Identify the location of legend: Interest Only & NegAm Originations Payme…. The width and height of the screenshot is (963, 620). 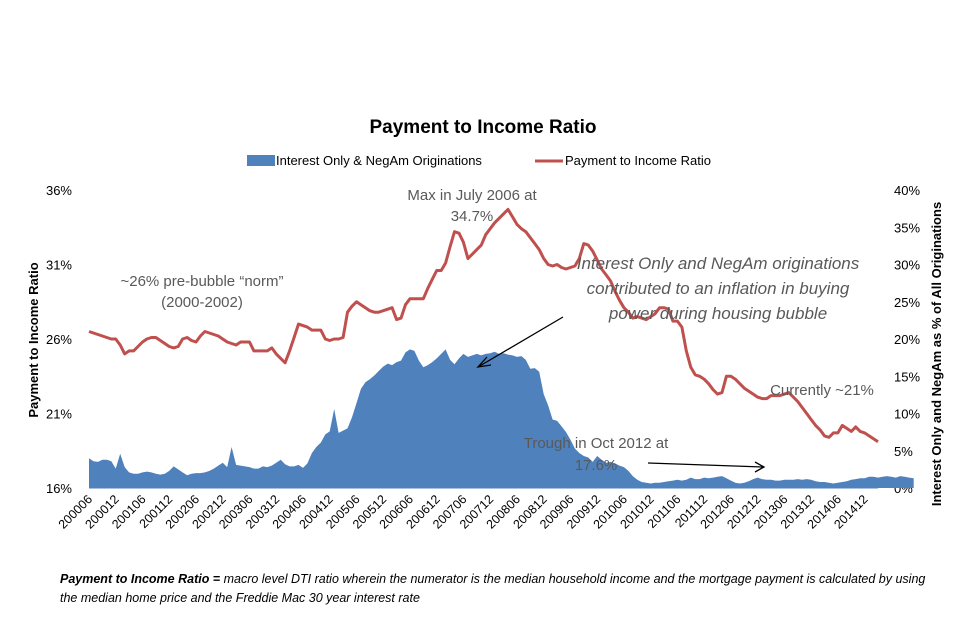
(479, 160).